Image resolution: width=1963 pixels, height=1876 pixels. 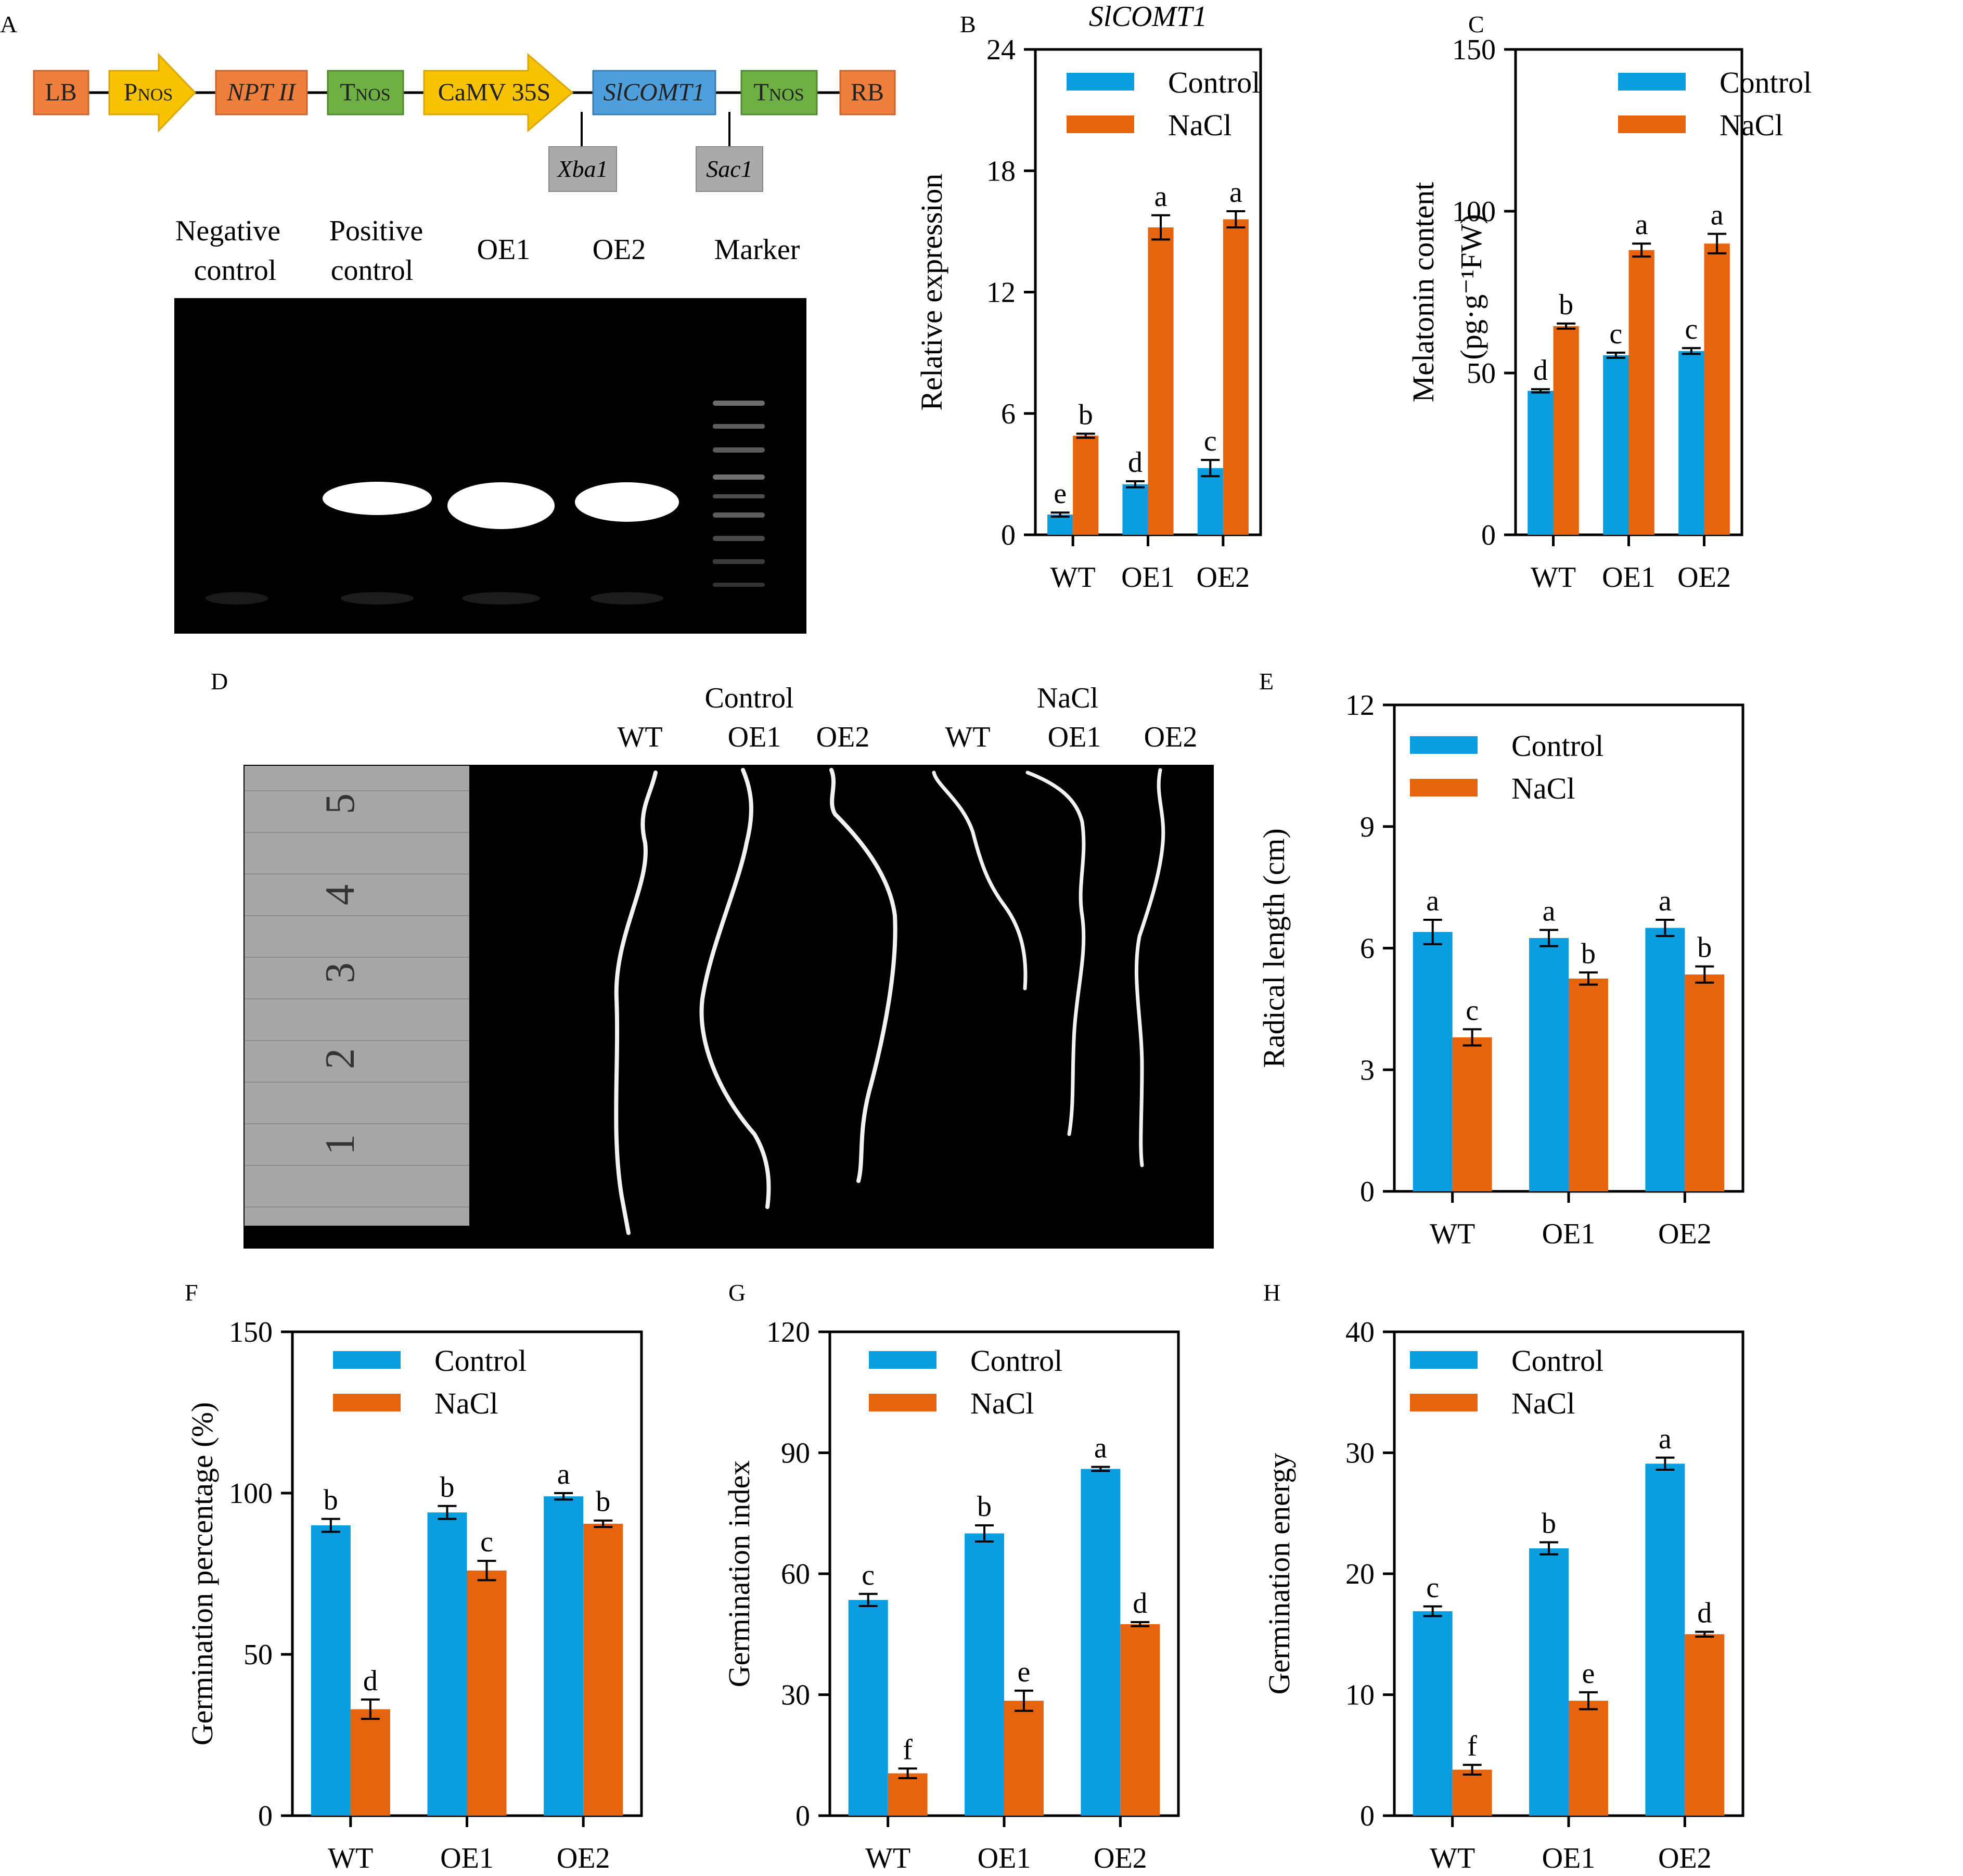 What do you see at coordinates (261, 92) in the screenshot?
I see `construct-nptii` at bounding box center [261, 92].